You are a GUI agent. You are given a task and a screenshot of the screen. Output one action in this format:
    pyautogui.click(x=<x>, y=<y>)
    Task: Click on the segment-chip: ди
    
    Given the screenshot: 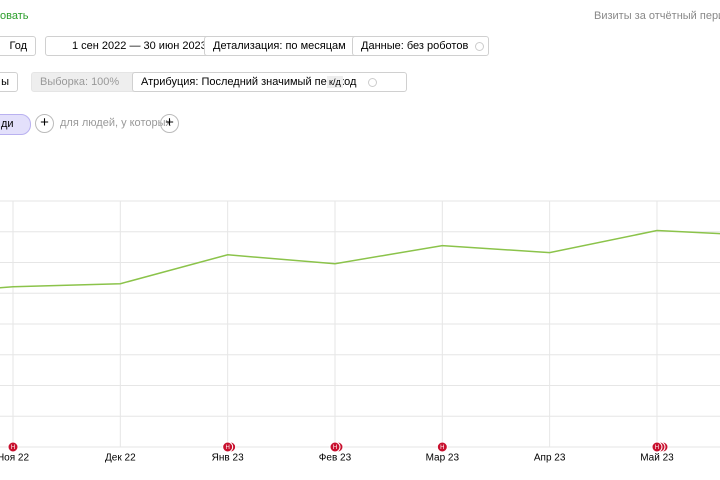 What is the action you would take?
    pyautogui.click(x=15, y=124)
    